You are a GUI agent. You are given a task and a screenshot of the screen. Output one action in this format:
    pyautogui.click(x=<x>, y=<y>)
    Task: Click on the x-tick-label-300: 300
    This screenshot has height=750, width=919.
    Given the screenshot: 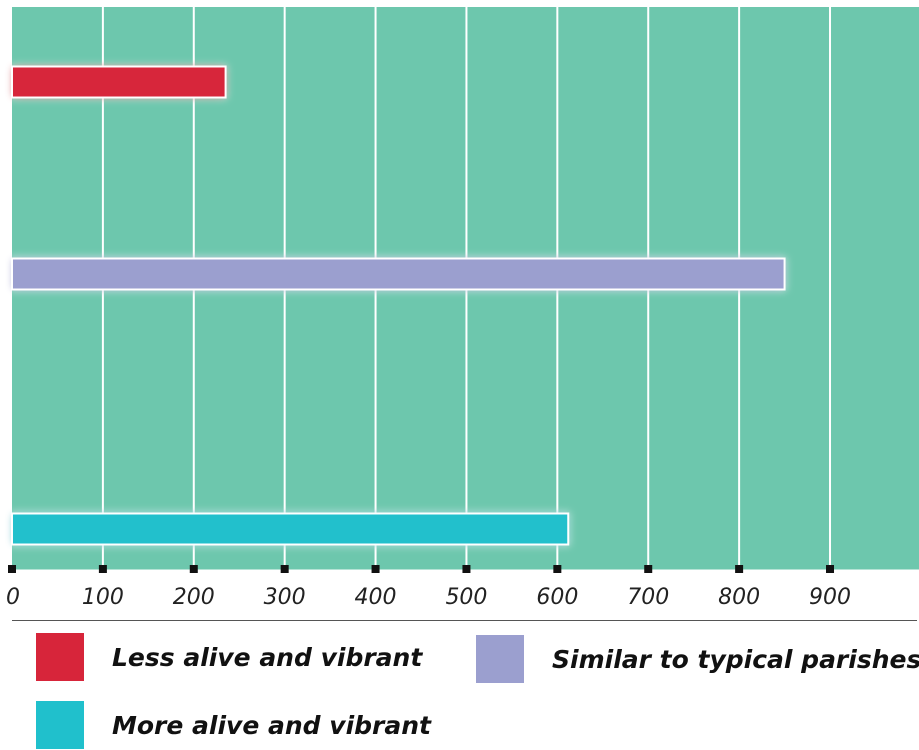 What is the action you would take?
    pyautogui.click(x=285, y=597)
    